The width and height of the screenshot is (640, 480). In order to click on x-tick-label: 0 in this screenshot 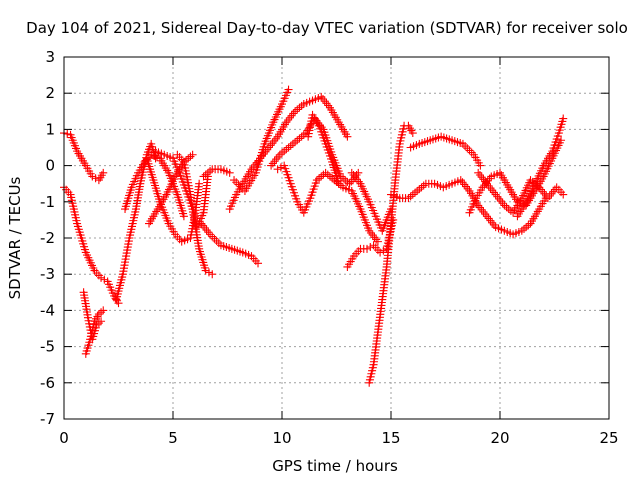, I will do `click(64, 438)`.